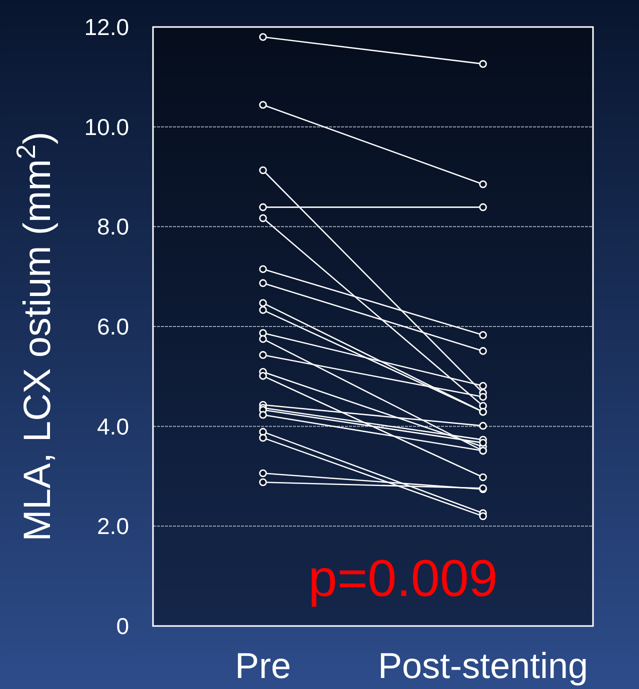 This screenshot has width=639, height=689. I want to click on y-tick-label: 0, so click(122, 626).